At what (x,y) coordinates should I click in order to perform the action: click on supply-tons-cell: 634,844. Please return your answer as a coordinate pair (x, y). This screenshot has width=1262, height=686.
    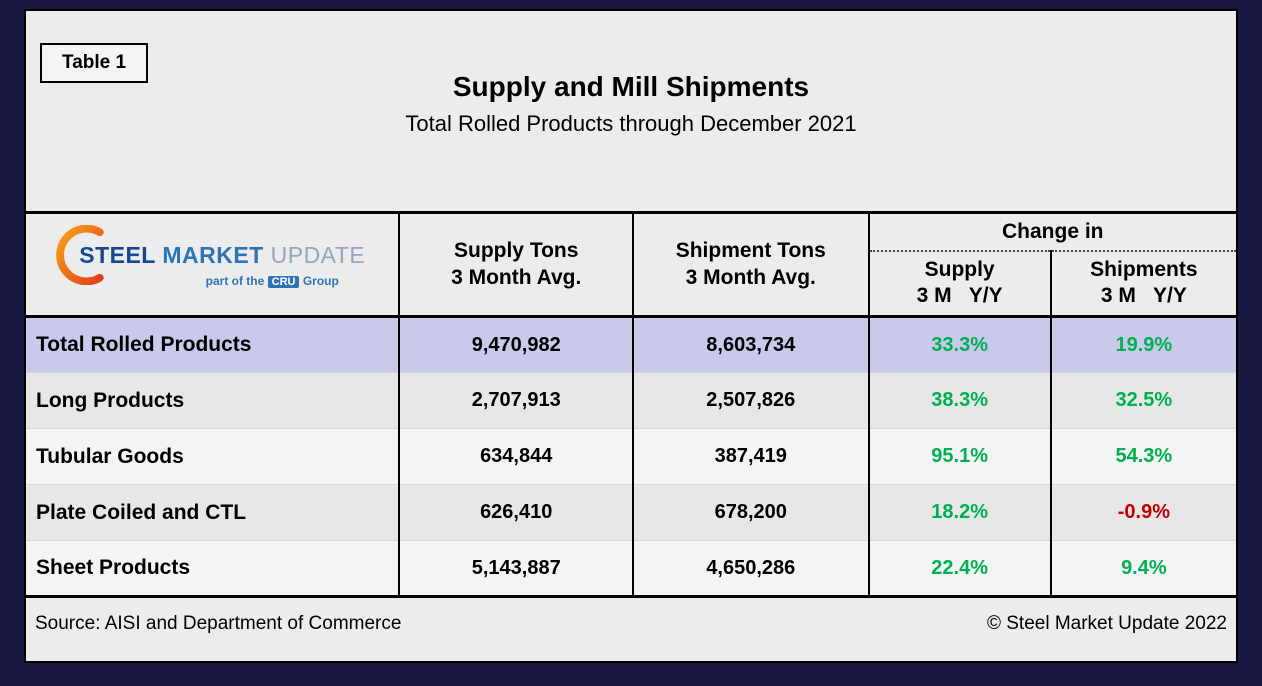
    Looking at the image, I should click on (515, 456).